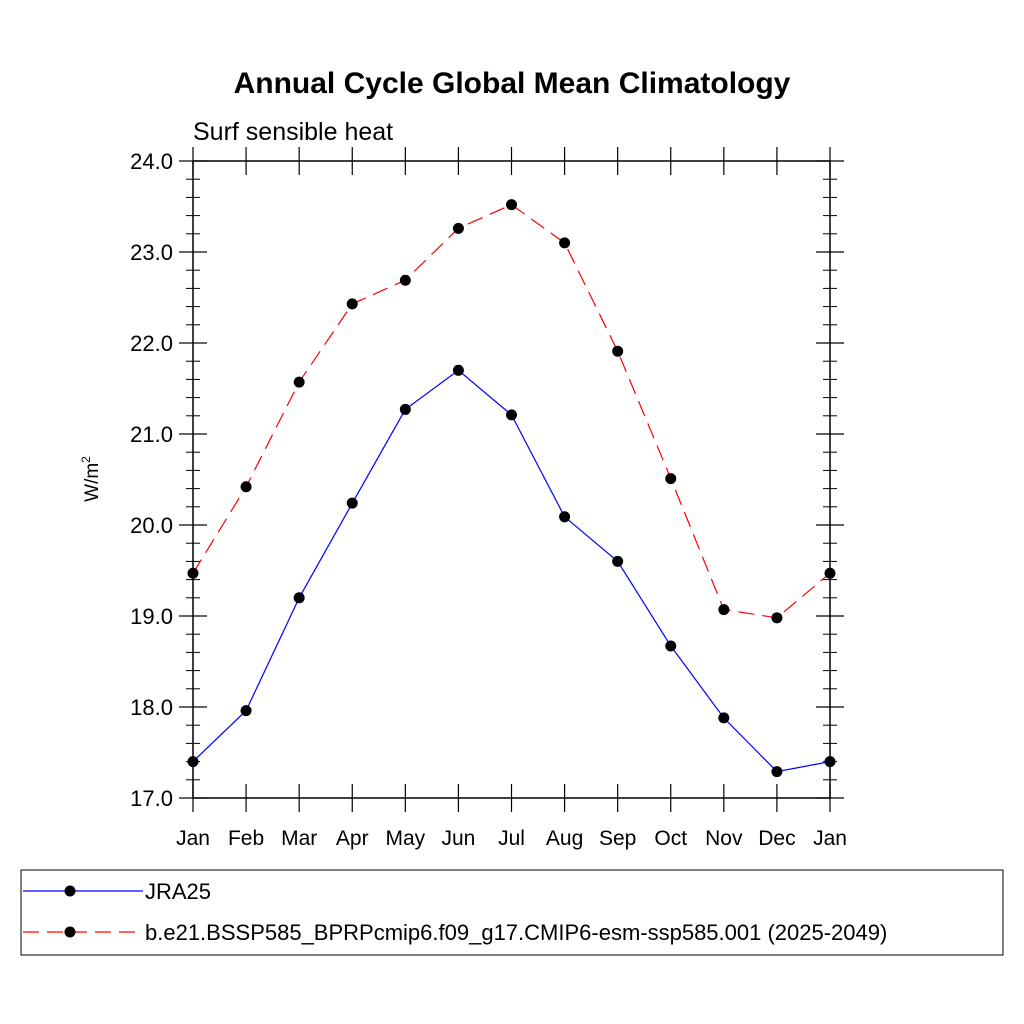 The height and width of the screenshot is (1024, 1024). Describe the element at coordinates (246, 838) in the screenshot. I see `x-tick-label: Feb` at that location.